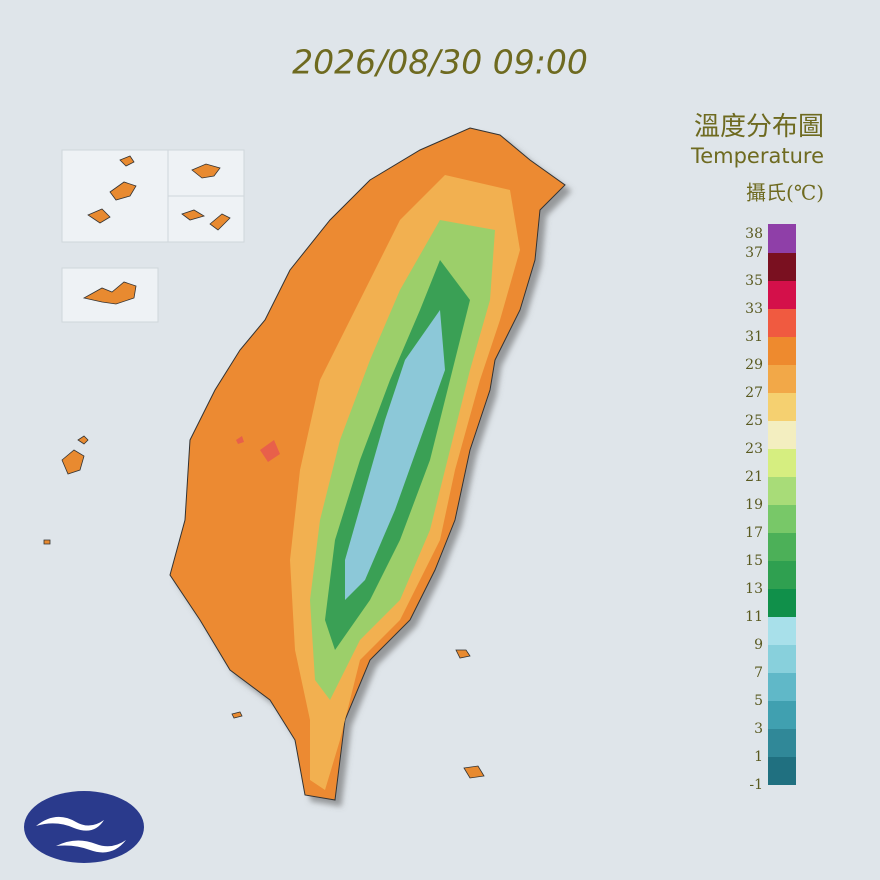 Image resolution: width=880 pixels, height=880 pixels. What do you see at coordinates (757, 156) in the screenshot?
I see `legend-subtitle: Temperature` at bounding box center [757, 156].